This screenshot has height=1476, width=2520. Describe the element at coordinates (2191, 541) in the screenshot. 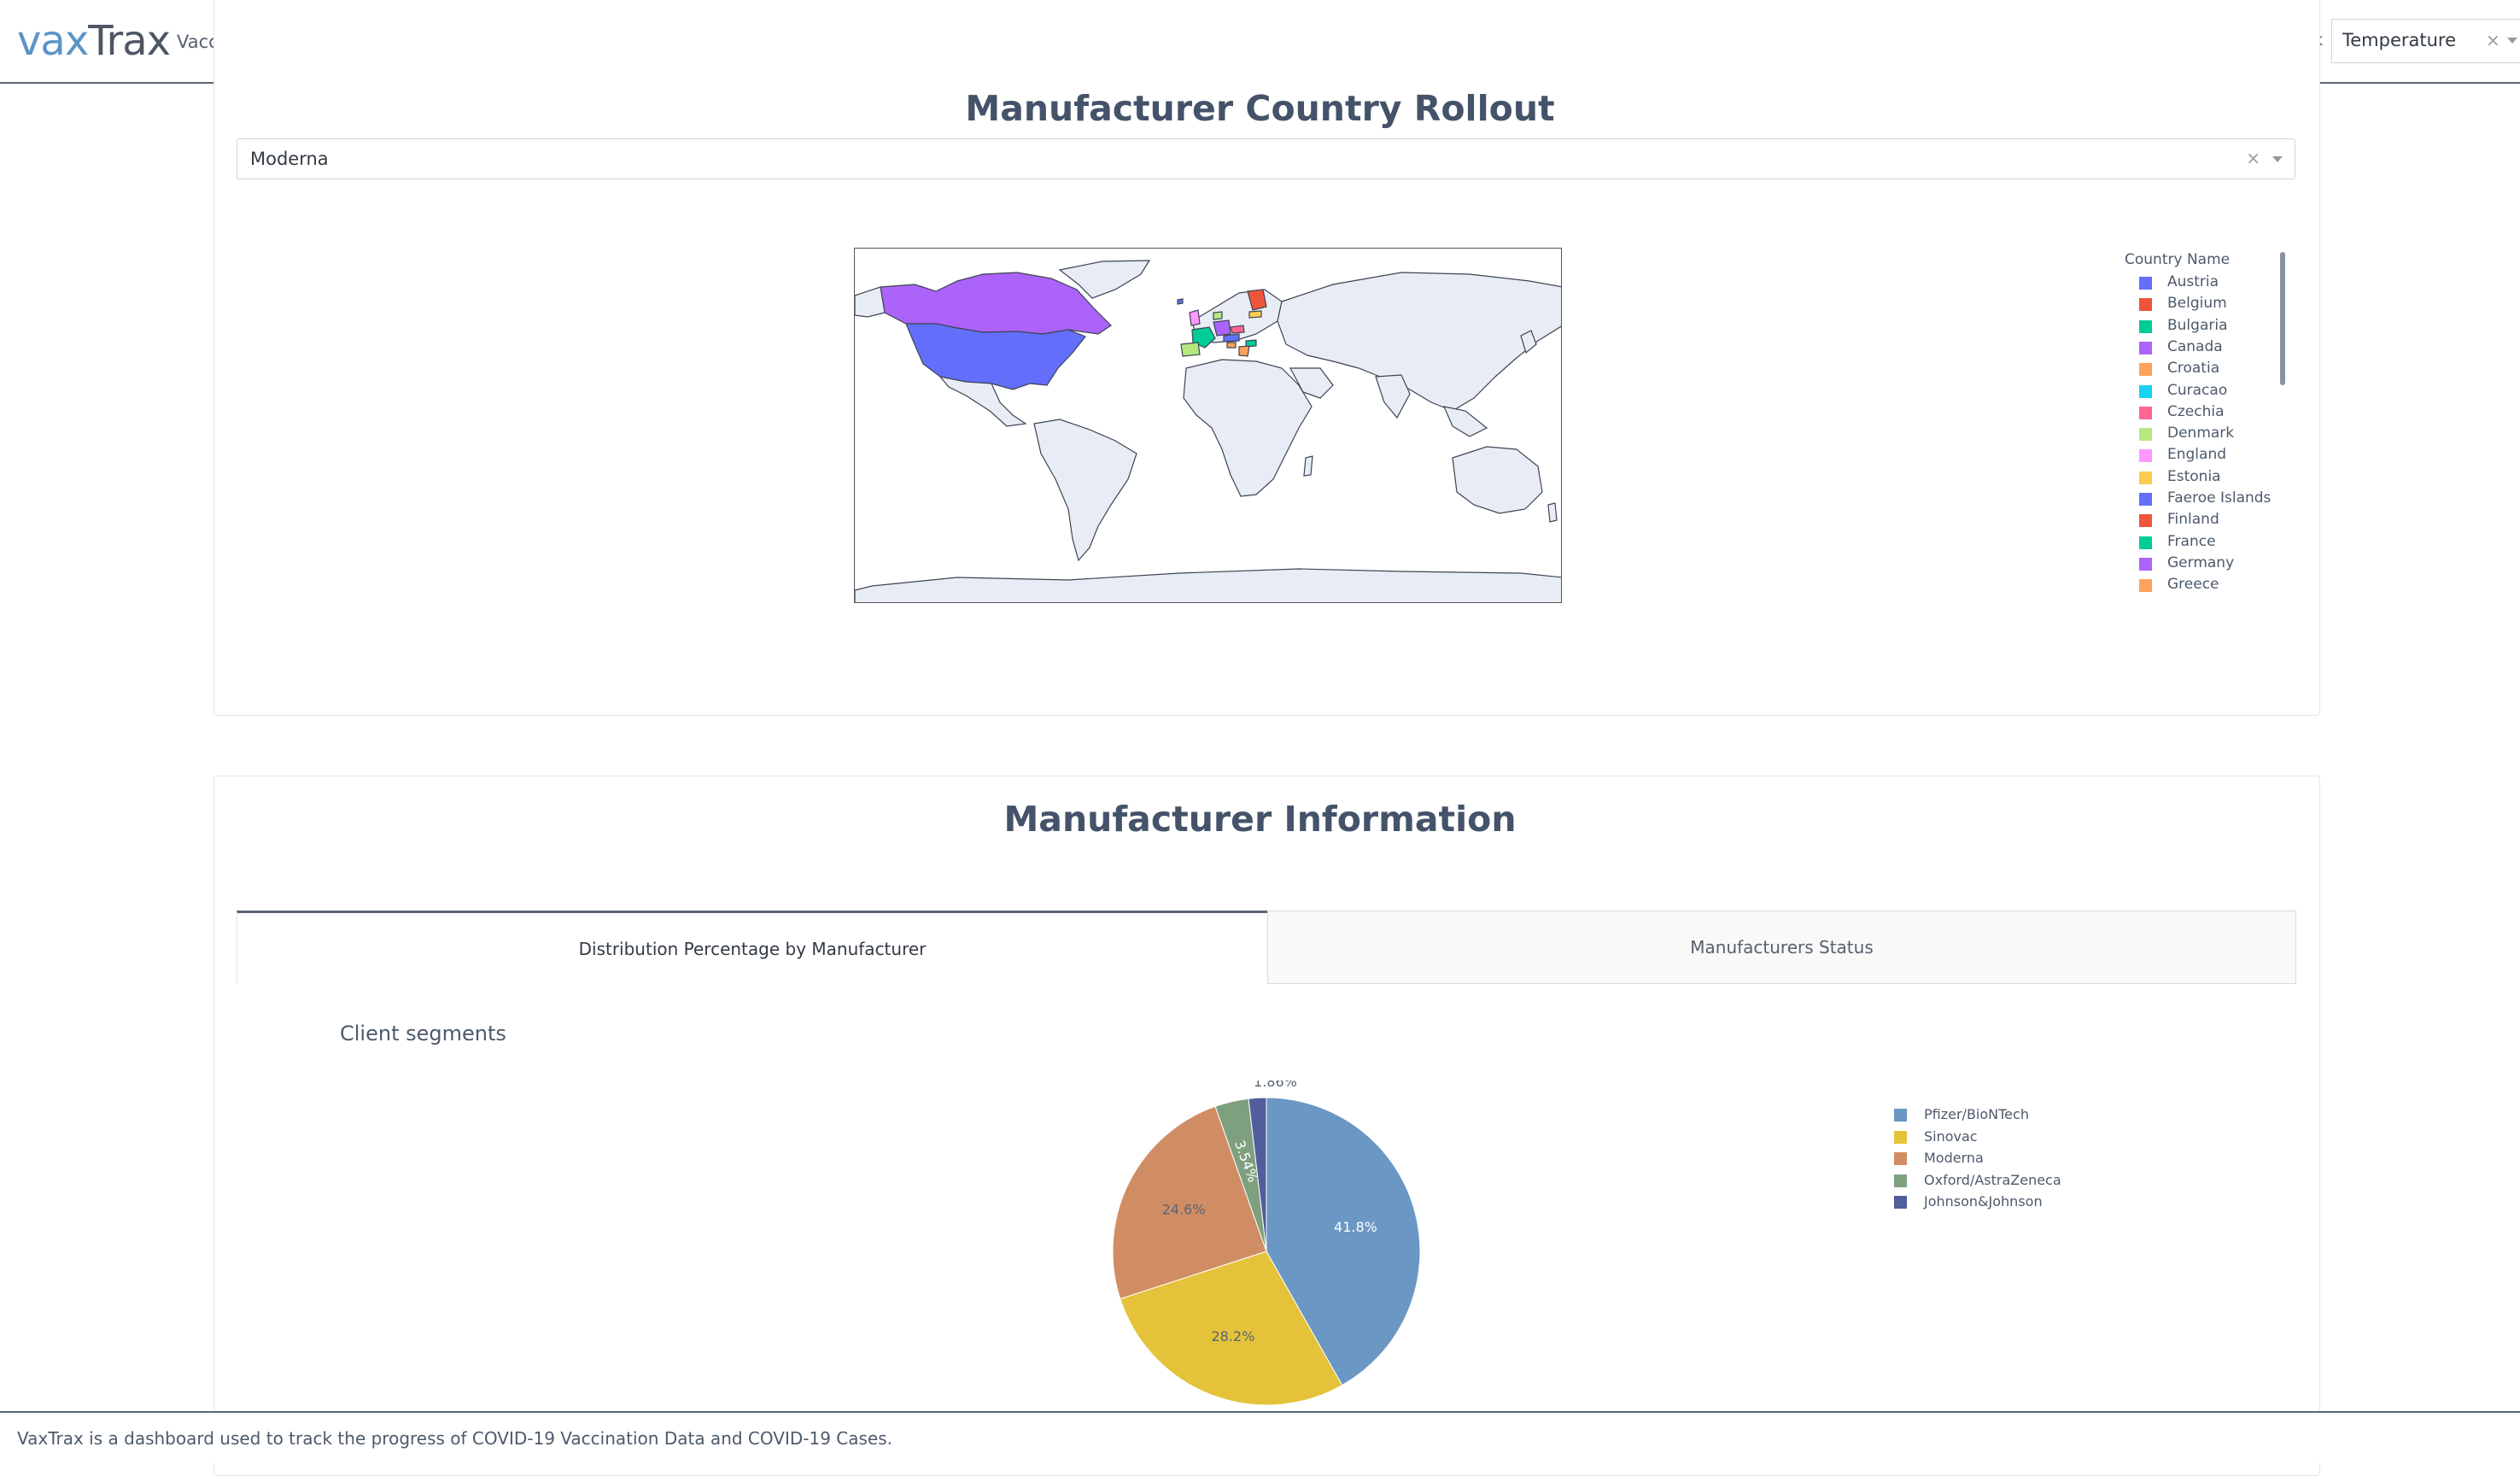

I see `legend-label: France` at that location.